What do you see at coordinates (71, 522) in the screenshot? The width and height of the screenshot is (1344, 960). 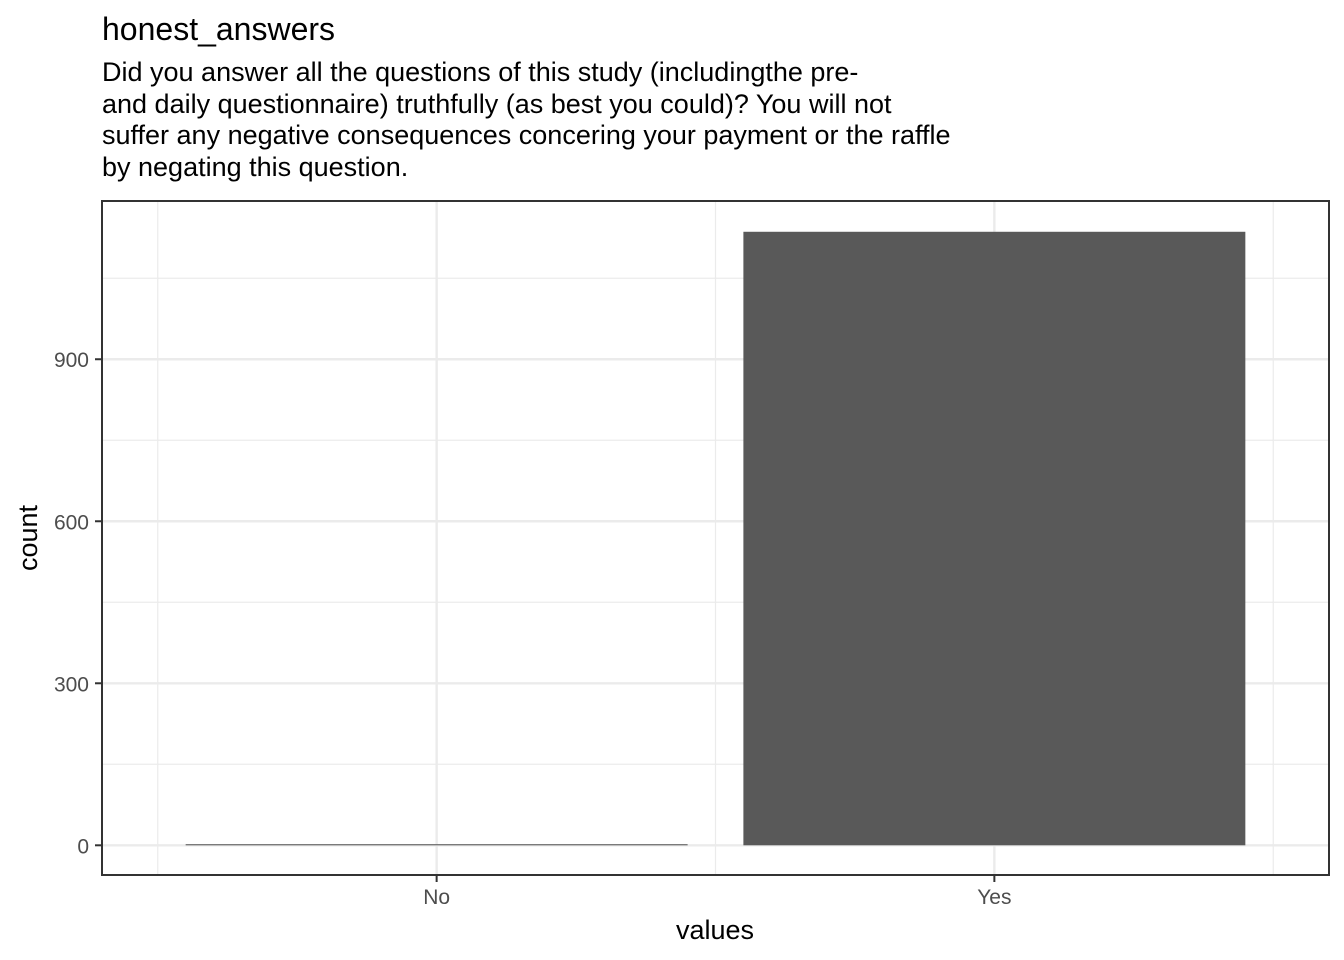 I see `y-tick-label: 600` at bounding box center [71, 522].